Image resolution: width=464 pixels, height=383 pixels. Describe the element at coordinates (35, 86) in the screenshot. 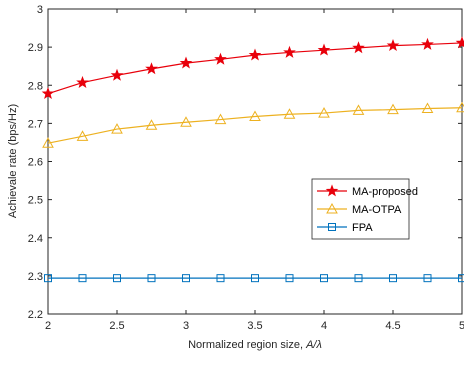

I see `y-tick-label-6: 2.8` at that location.